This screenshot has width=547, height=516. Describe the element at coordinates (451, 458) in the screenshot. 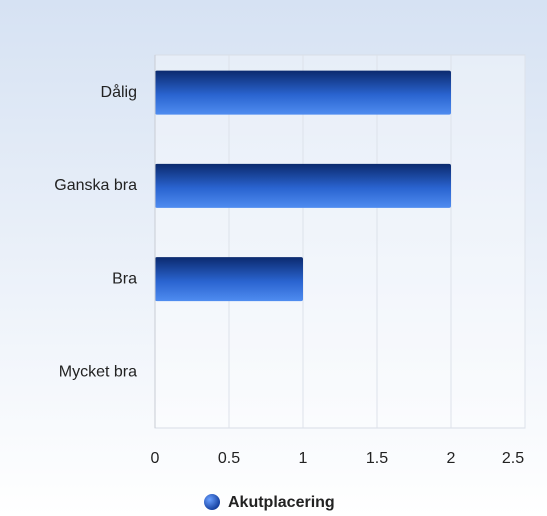

I see `x-tick-label: 2` at that location.